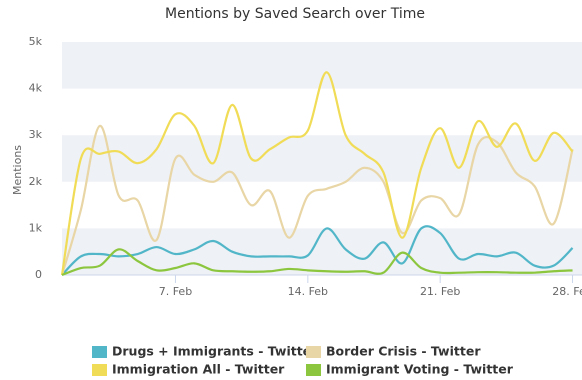  Describe the element at coordinates (175, 291) in the screenshot. I see `x-tick-label: 7. Feb` at that location.